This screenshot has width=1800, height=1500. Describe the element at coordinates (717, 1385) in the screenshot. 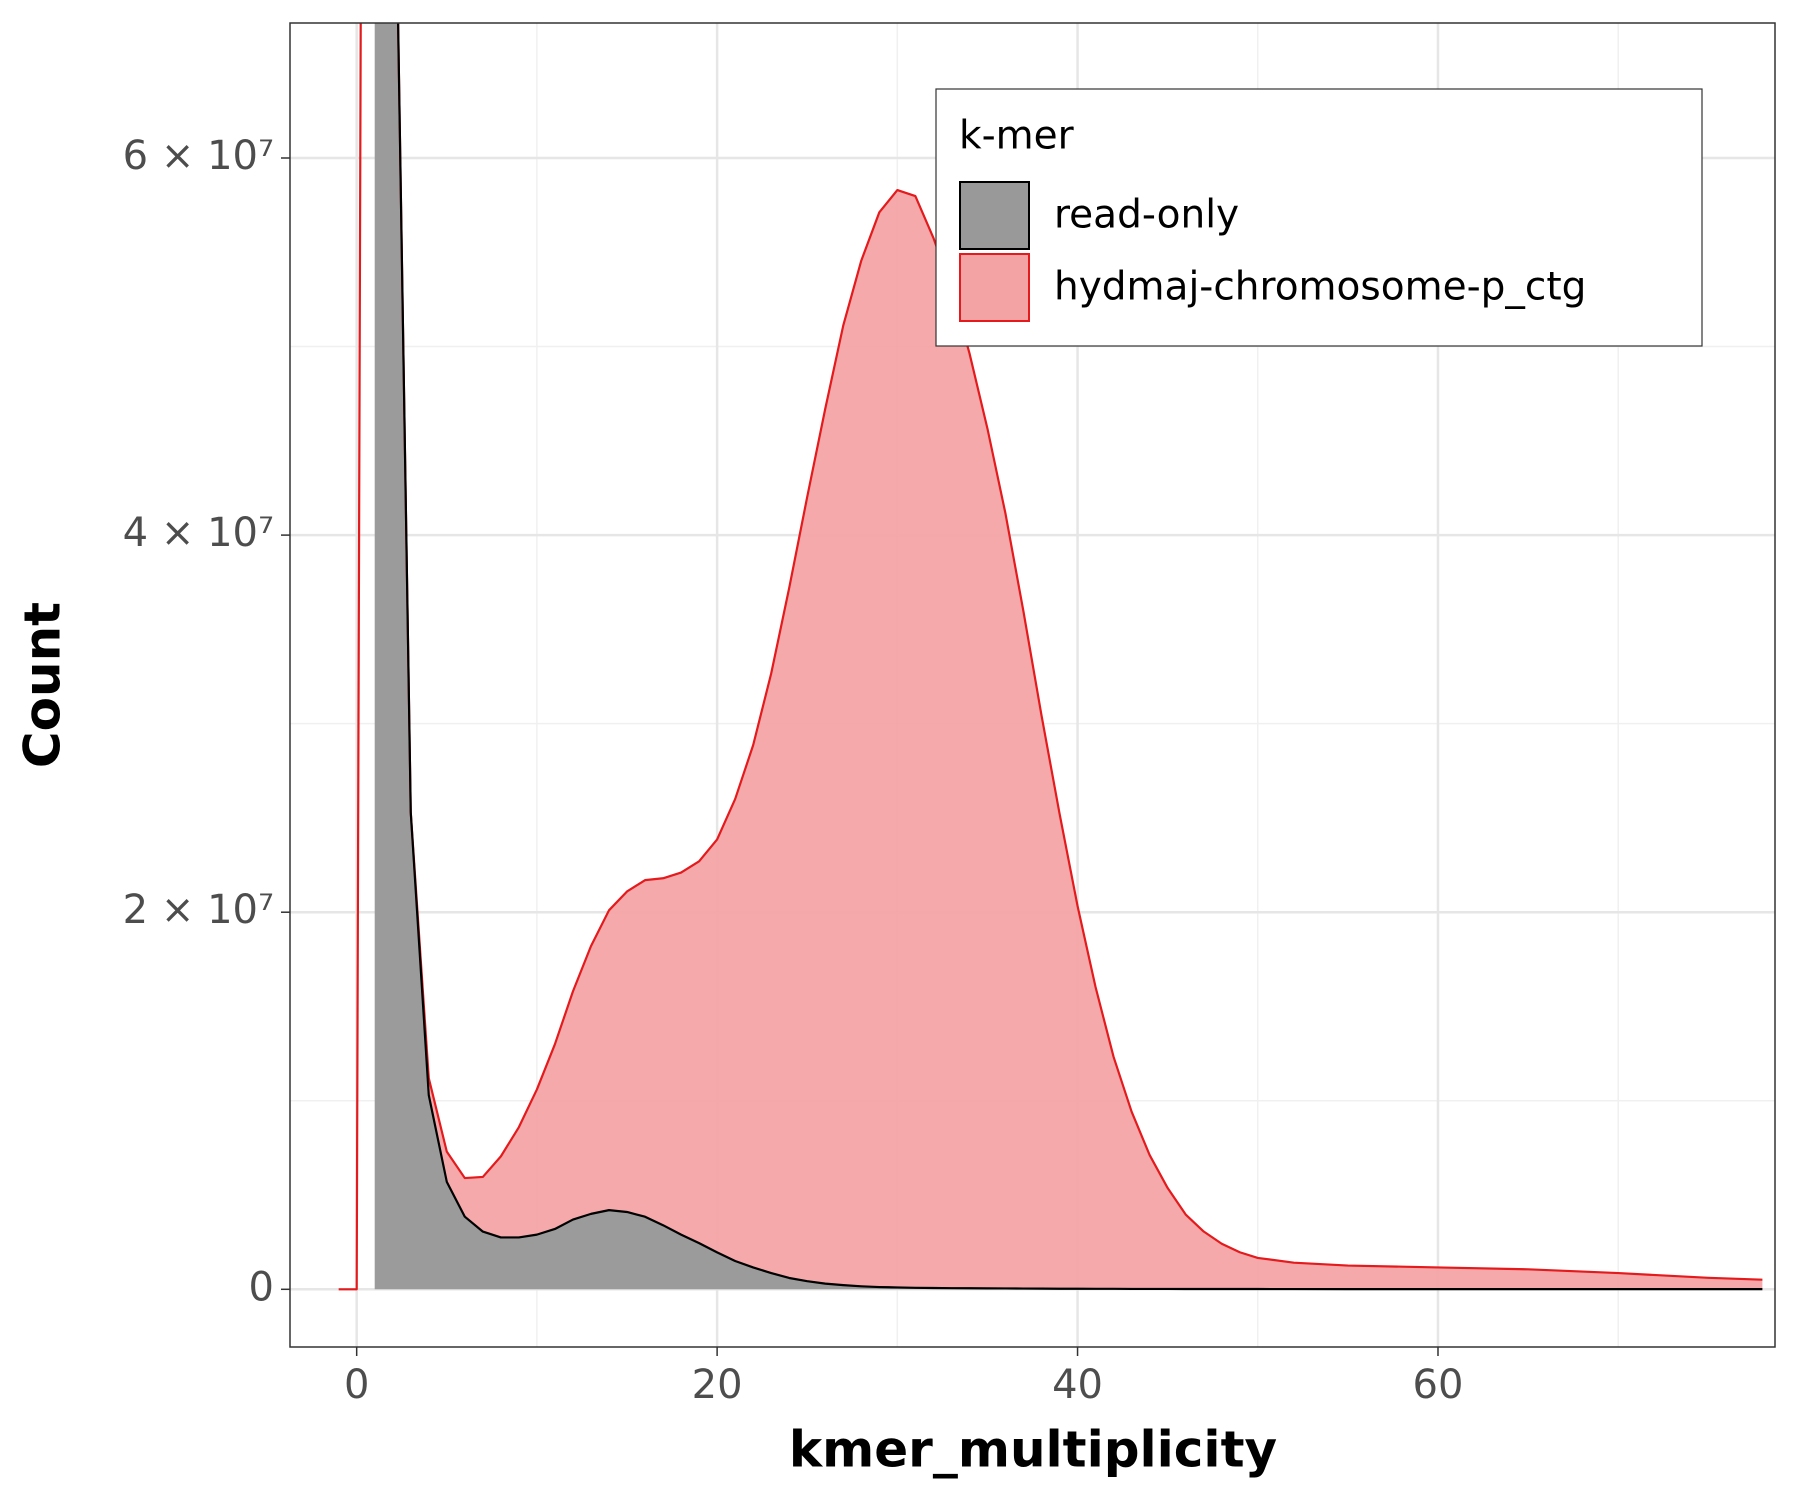

I see `x-tick-label: 20` at that location.